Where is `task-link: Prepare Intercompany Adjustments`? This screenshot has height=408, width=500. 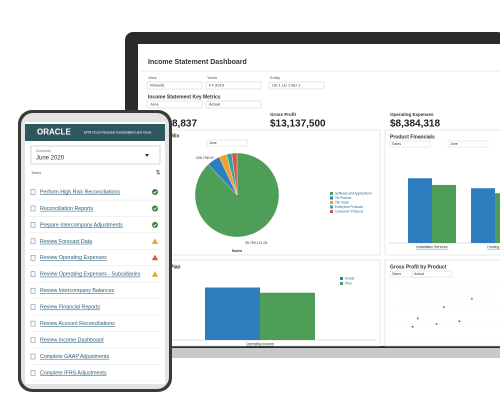 task-link: Prepare Intercompany Adjustments is located at coordinates (81, 225).